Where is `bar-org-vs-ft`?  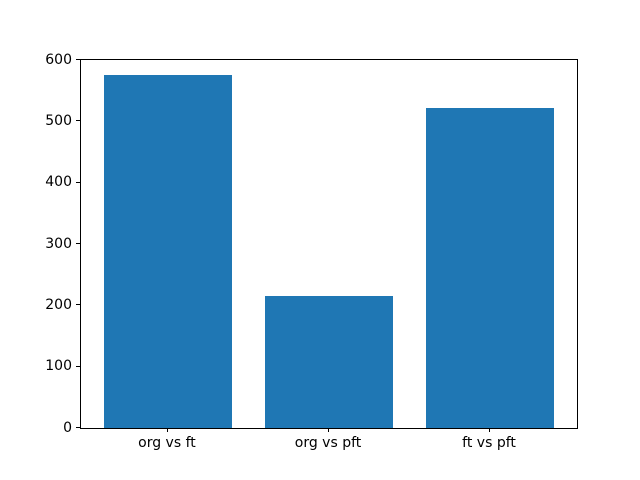 bar-org-vs-ft is located at coordinates (168, 251).